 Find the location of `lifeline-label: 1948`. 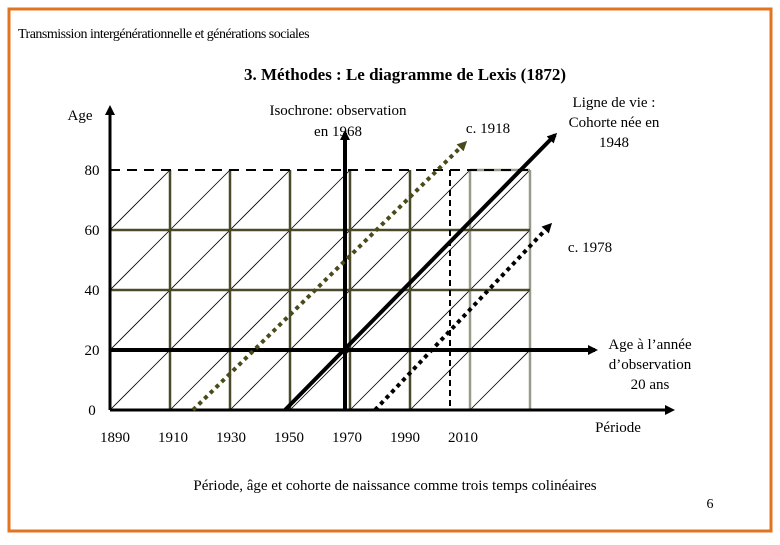

lifeline-label: 1948 is located at coordinates (614, 143).